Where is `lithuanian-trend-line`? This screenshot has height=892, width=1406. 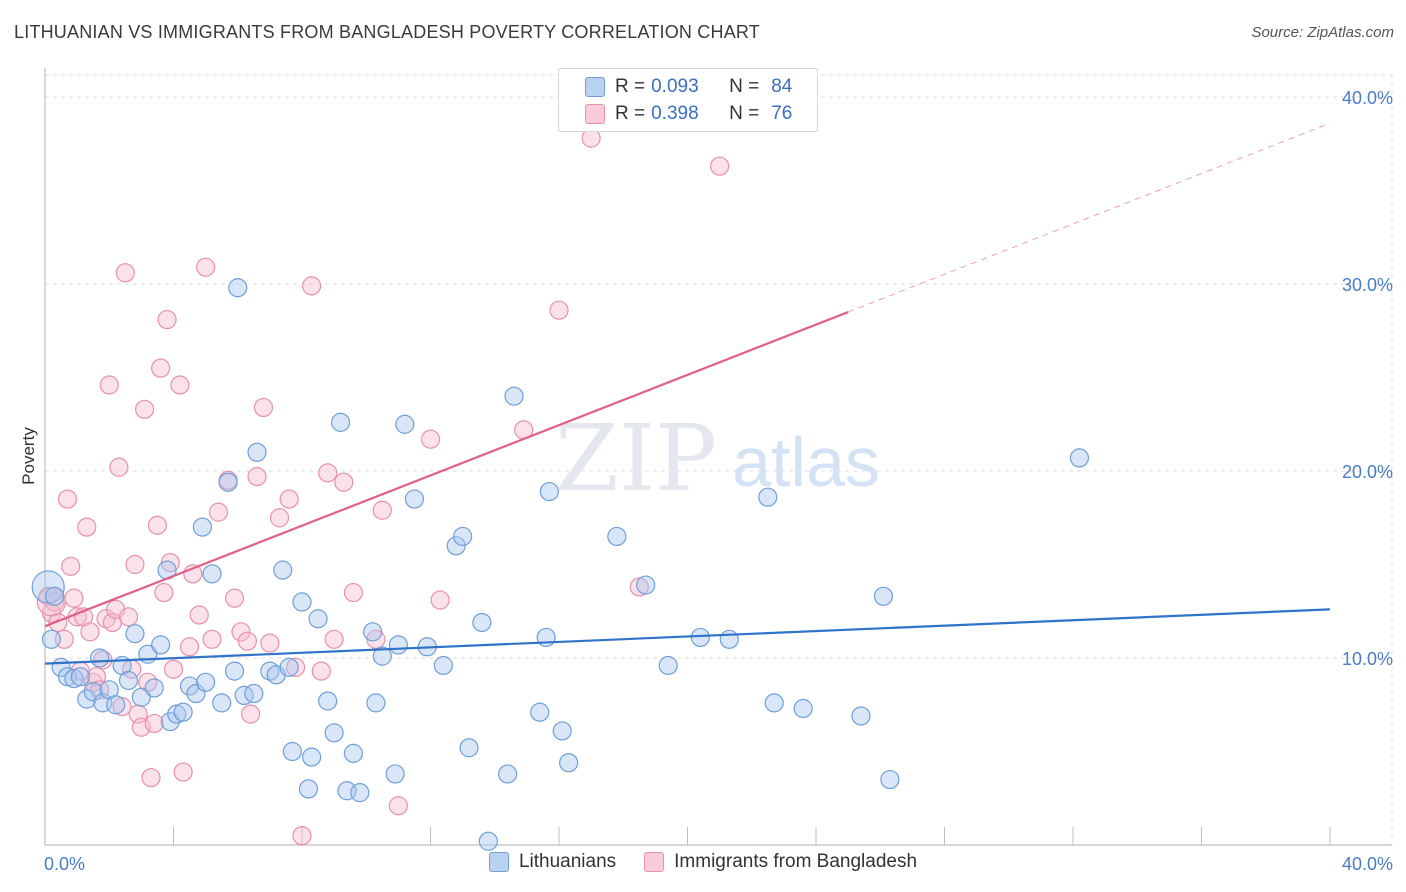
lithuanian-trend-line is located at coordinates (687, 636).